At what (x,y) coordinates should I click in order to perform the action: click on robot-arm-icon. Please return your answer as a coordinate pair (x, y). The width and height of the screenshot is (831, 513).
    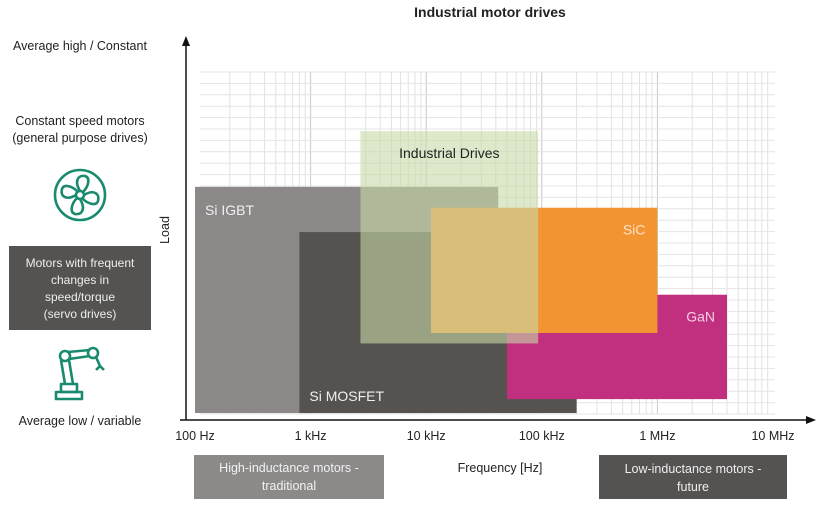
    Looking at the image, I should click on (79, 373).